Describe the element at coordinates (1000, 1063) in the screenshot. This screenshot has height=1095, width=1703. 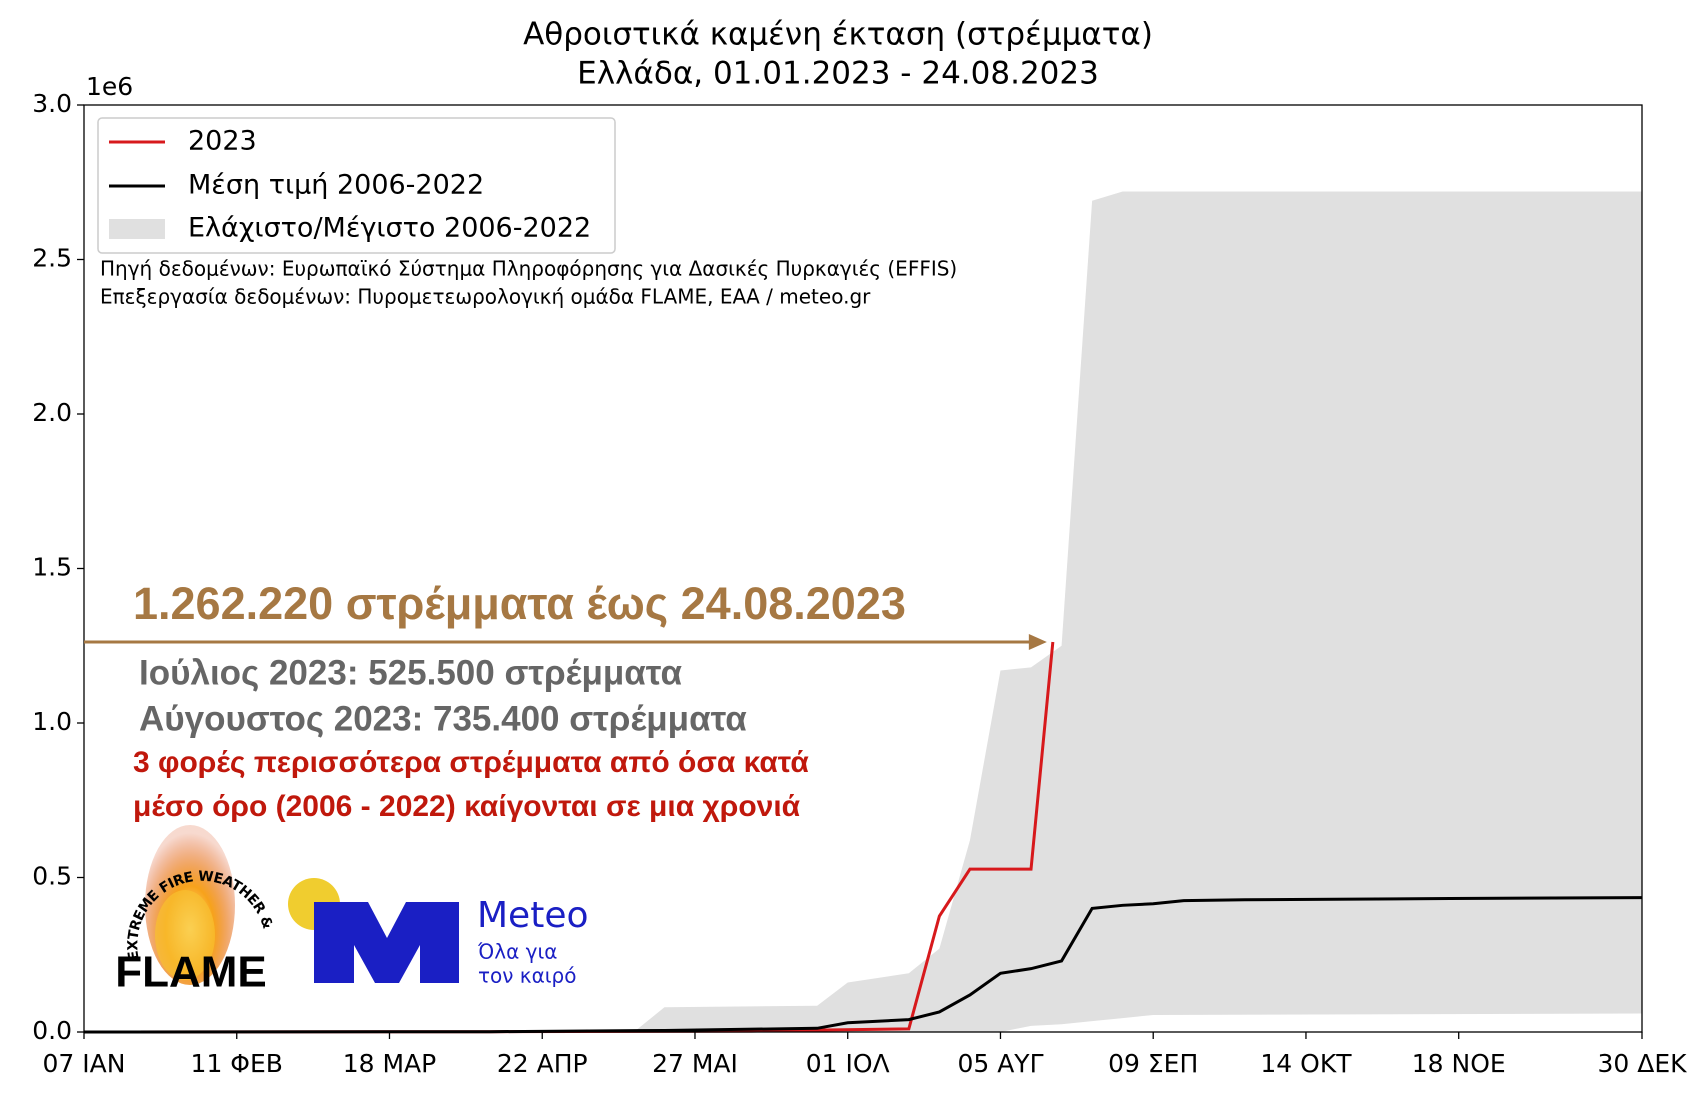
I see `x-tick-label: 05 ΑΥΓ` at that location.